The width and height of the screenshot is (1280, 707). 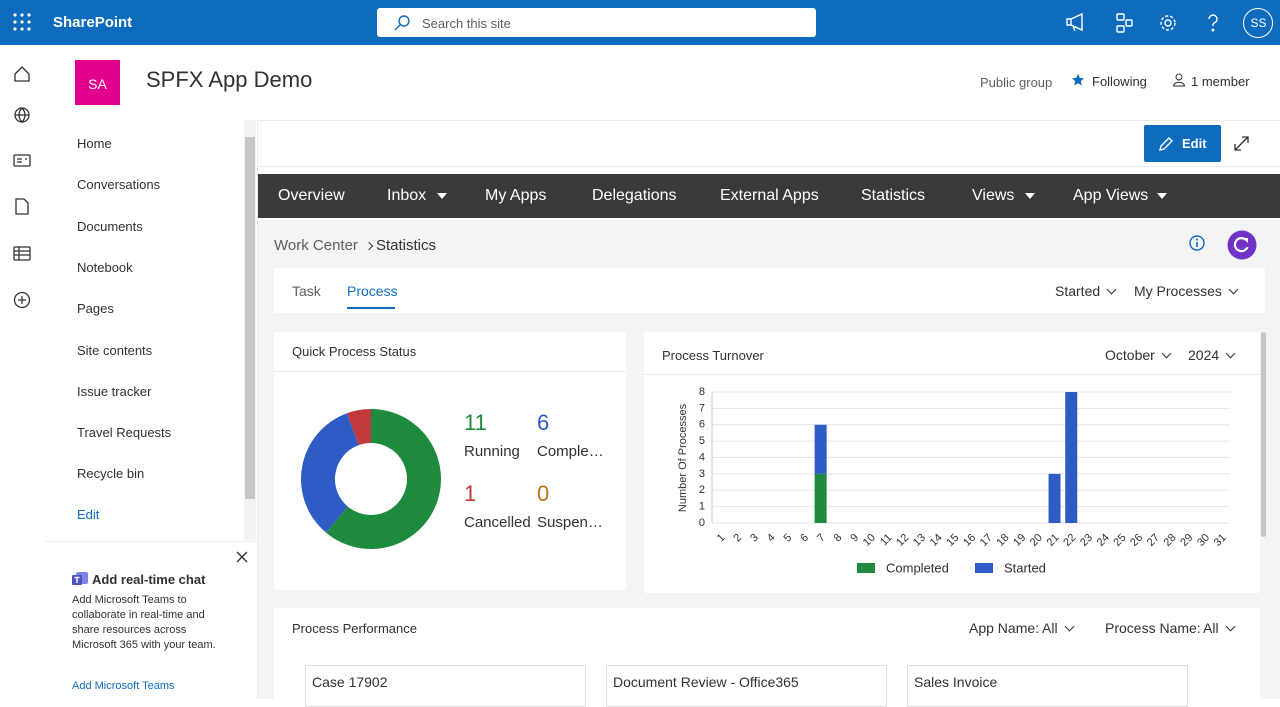 I want to click on search-placeholder: Search this site, so click(x=466, y=23).